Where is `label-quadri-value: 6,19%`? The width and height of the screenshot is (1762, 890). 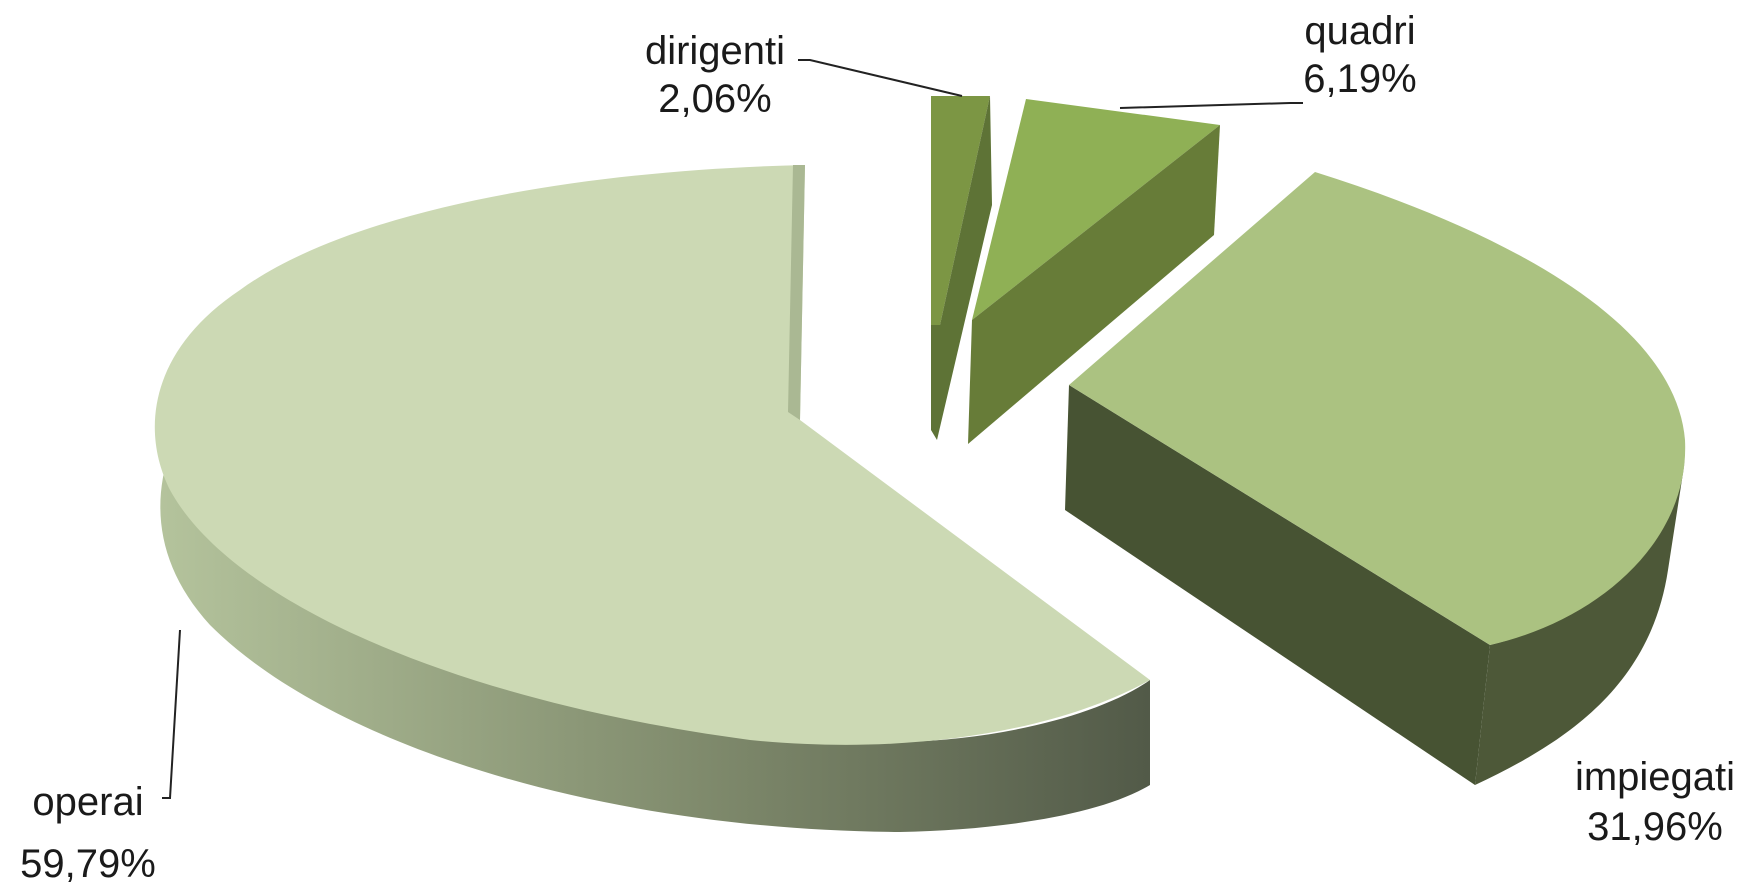 label-quadri-value: 6,19% is located at coordinates (1359, 79).